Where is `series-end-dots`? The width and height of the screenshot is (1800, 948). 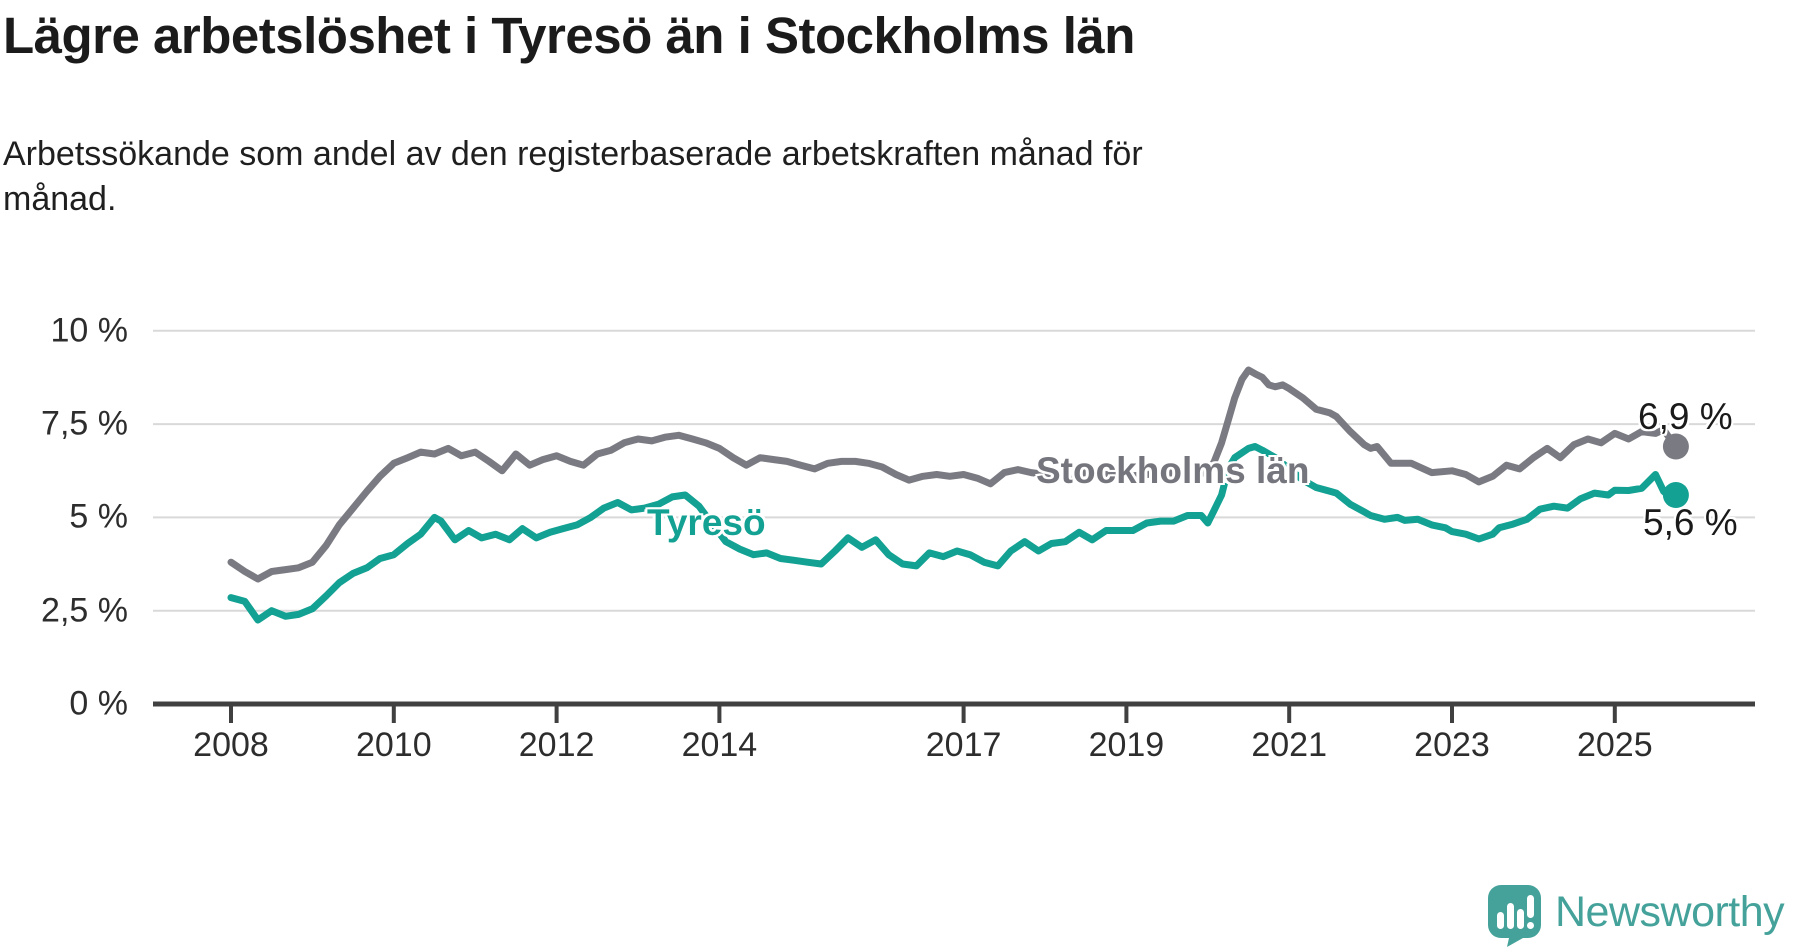
series-end-dots is located at coordinates (1675, 470).